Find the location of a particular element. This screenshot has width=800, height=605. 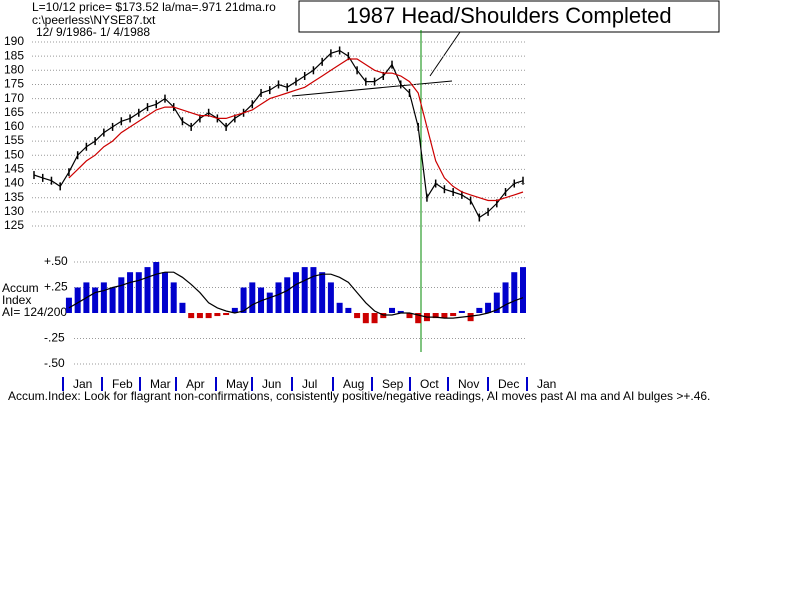

ma-line is located at coordinates (296, 130).